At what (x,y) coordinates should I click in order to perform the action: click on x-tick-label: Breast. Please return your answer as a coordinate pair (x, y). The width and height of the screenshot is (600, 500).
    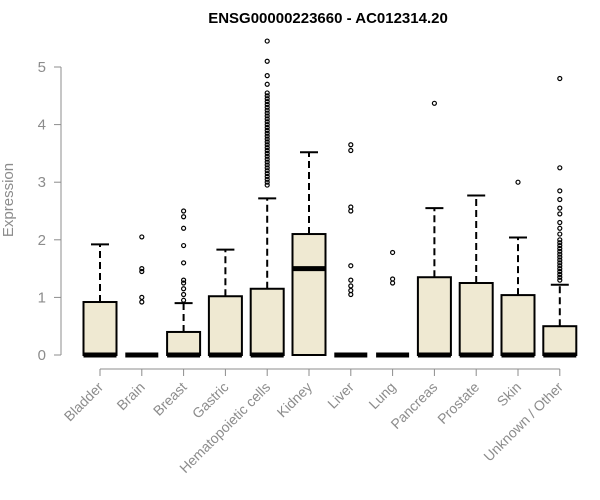
    Looking at the image, I should click on (170, 399).